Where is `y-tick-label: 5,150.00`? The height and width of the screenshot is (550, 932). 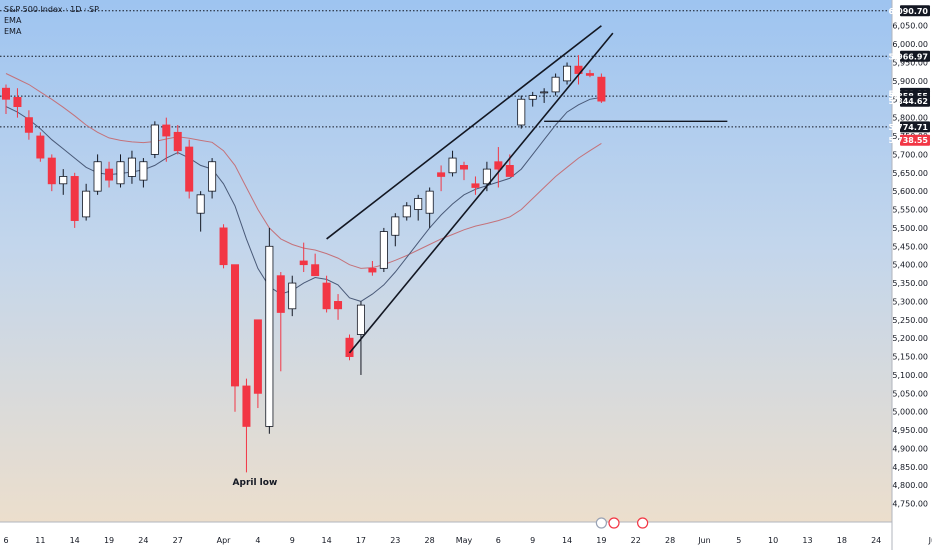 y-tick-label: 5,150.00 is located at coordinates (910, 357).